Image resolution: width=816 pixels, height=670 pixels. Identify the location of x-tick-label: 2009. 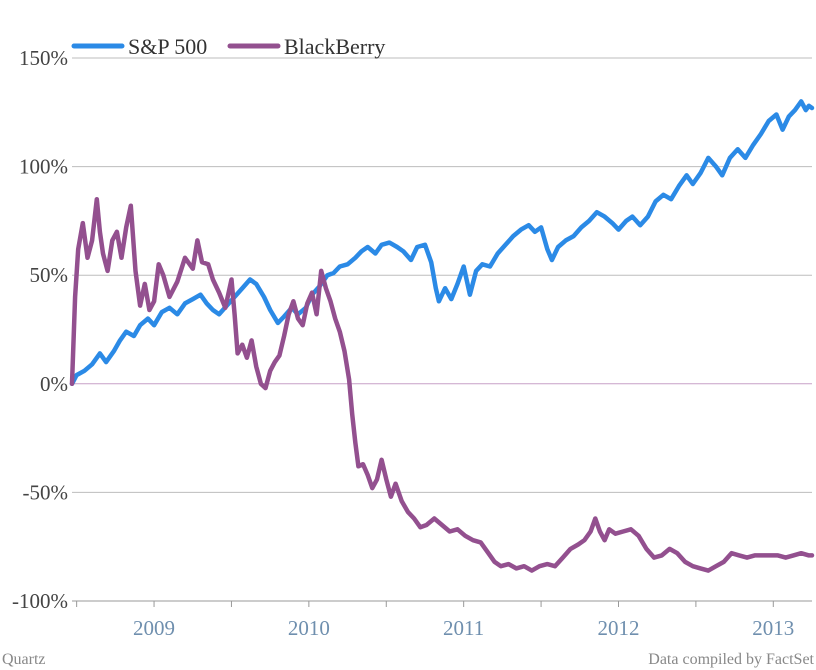
(154, 628).